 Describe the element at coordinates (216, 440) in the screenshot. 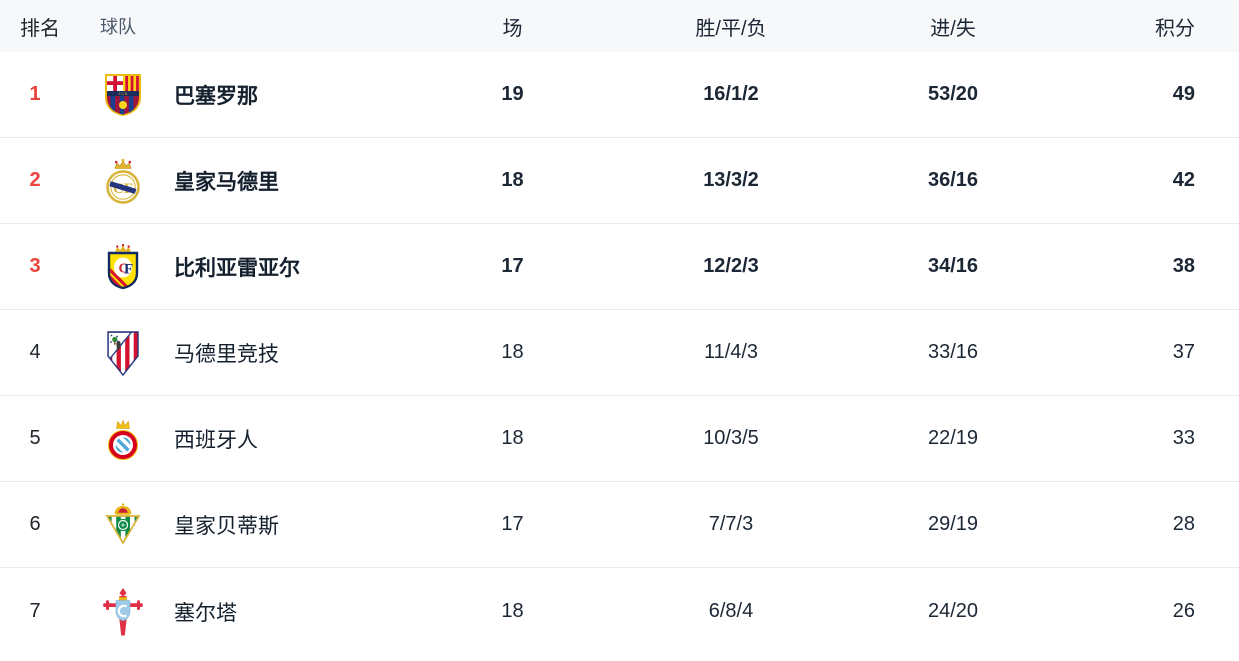

I see `team-name: 西班牙人` at that location.